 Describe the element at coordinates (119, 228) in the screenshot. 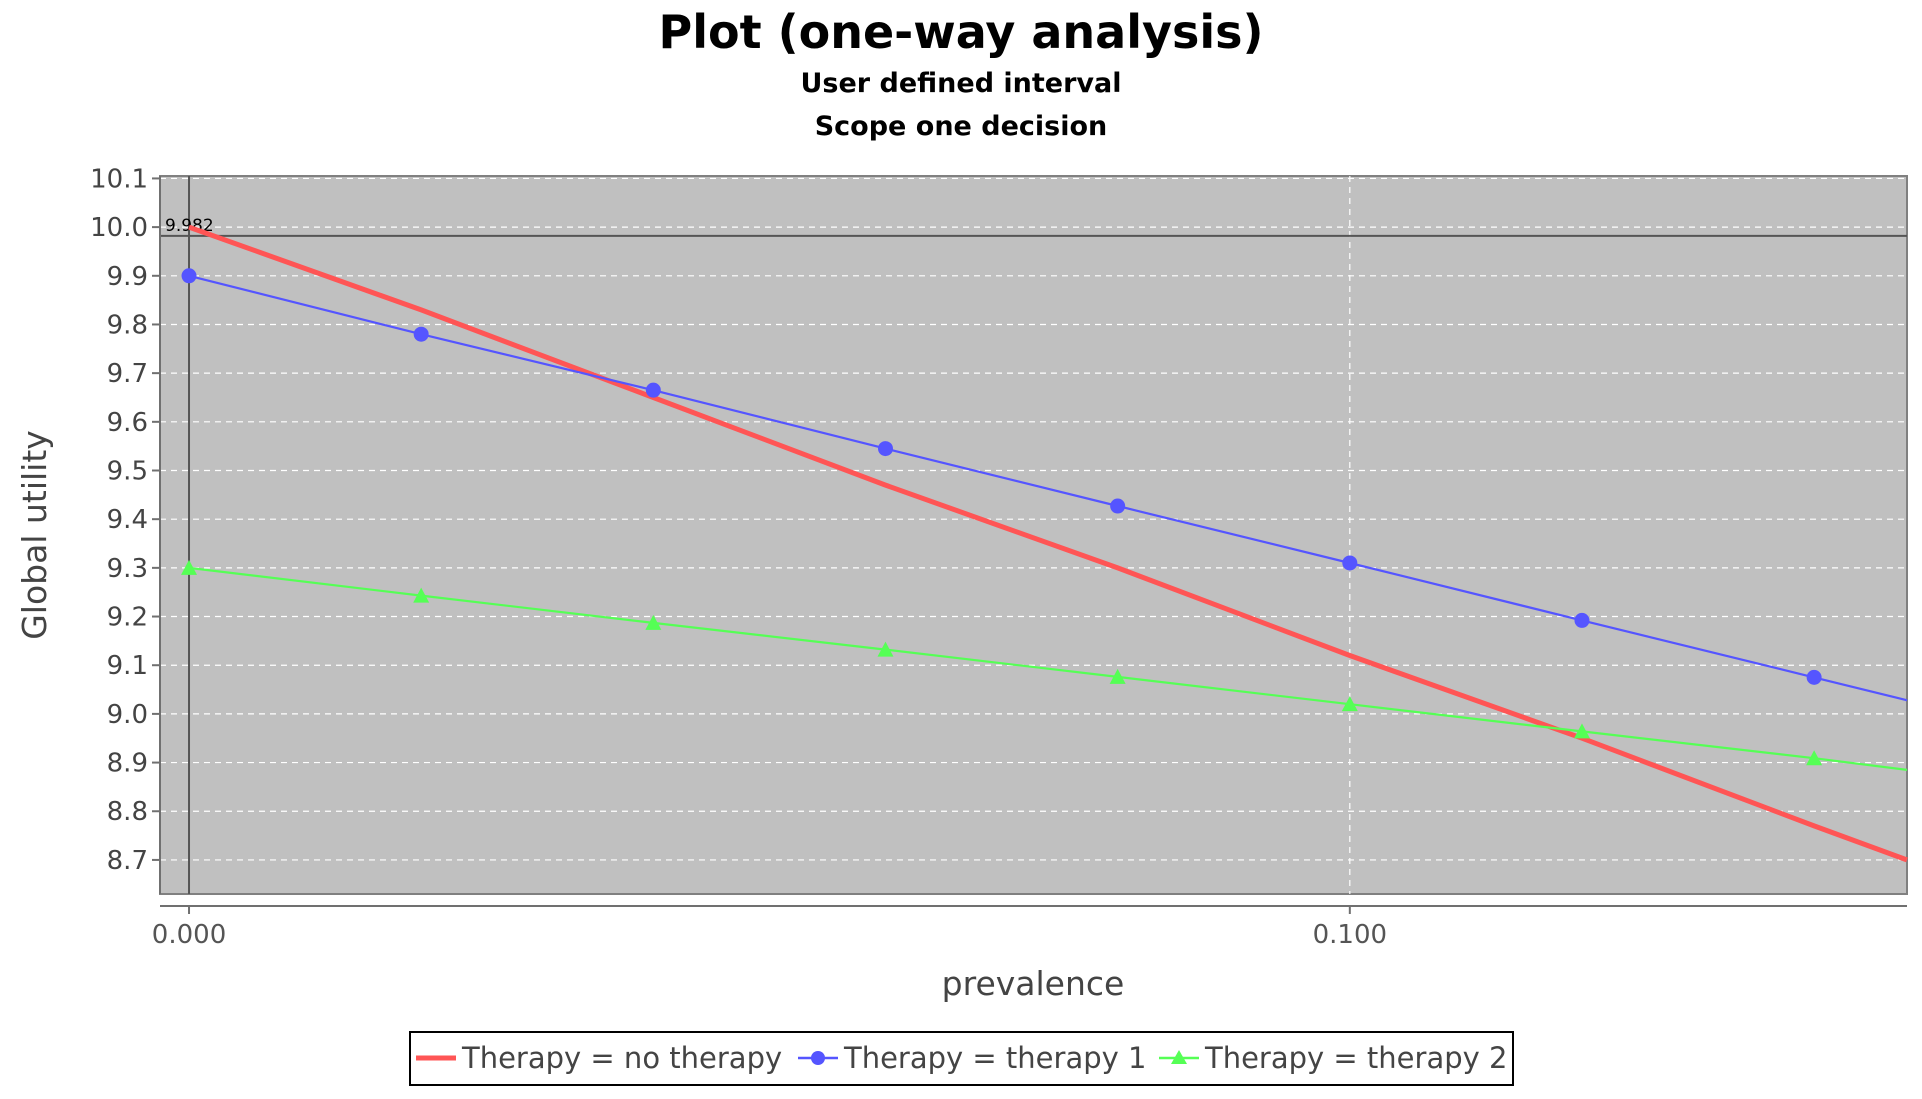

I see `y-tick-label-13: 10.0` at that location.